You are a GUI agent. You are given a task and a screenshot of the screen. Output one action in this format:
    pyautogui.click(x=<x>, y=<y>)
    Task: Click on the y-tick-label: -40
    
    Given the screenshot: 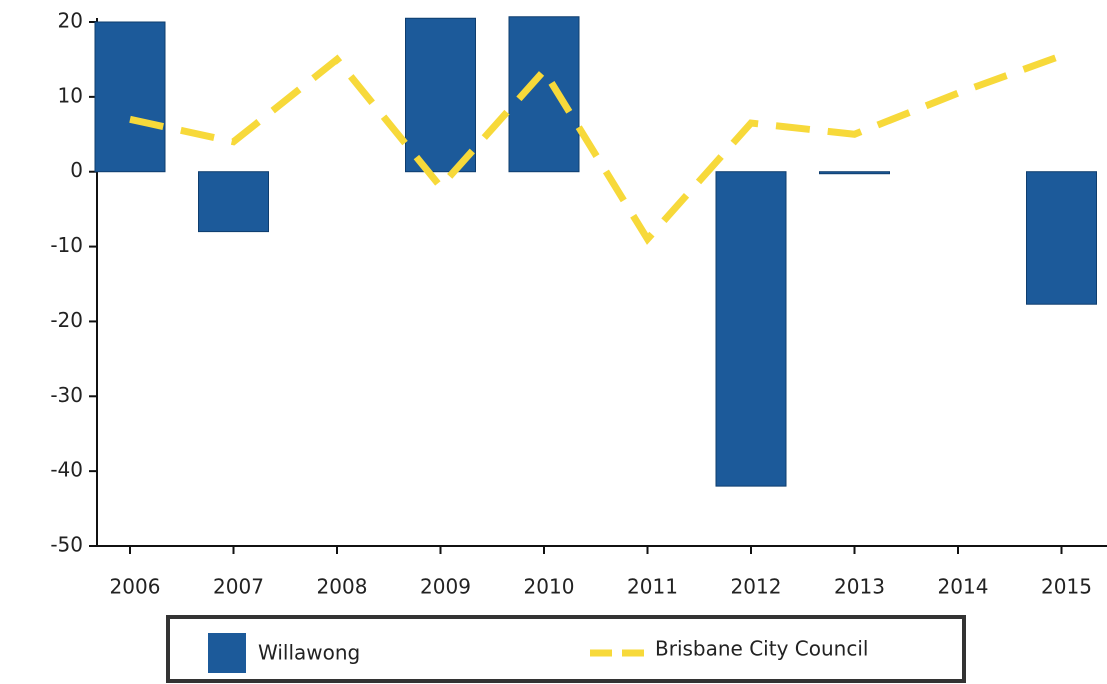 What is the action you would take?
    pyautogui.click(x=66, y=470)
    